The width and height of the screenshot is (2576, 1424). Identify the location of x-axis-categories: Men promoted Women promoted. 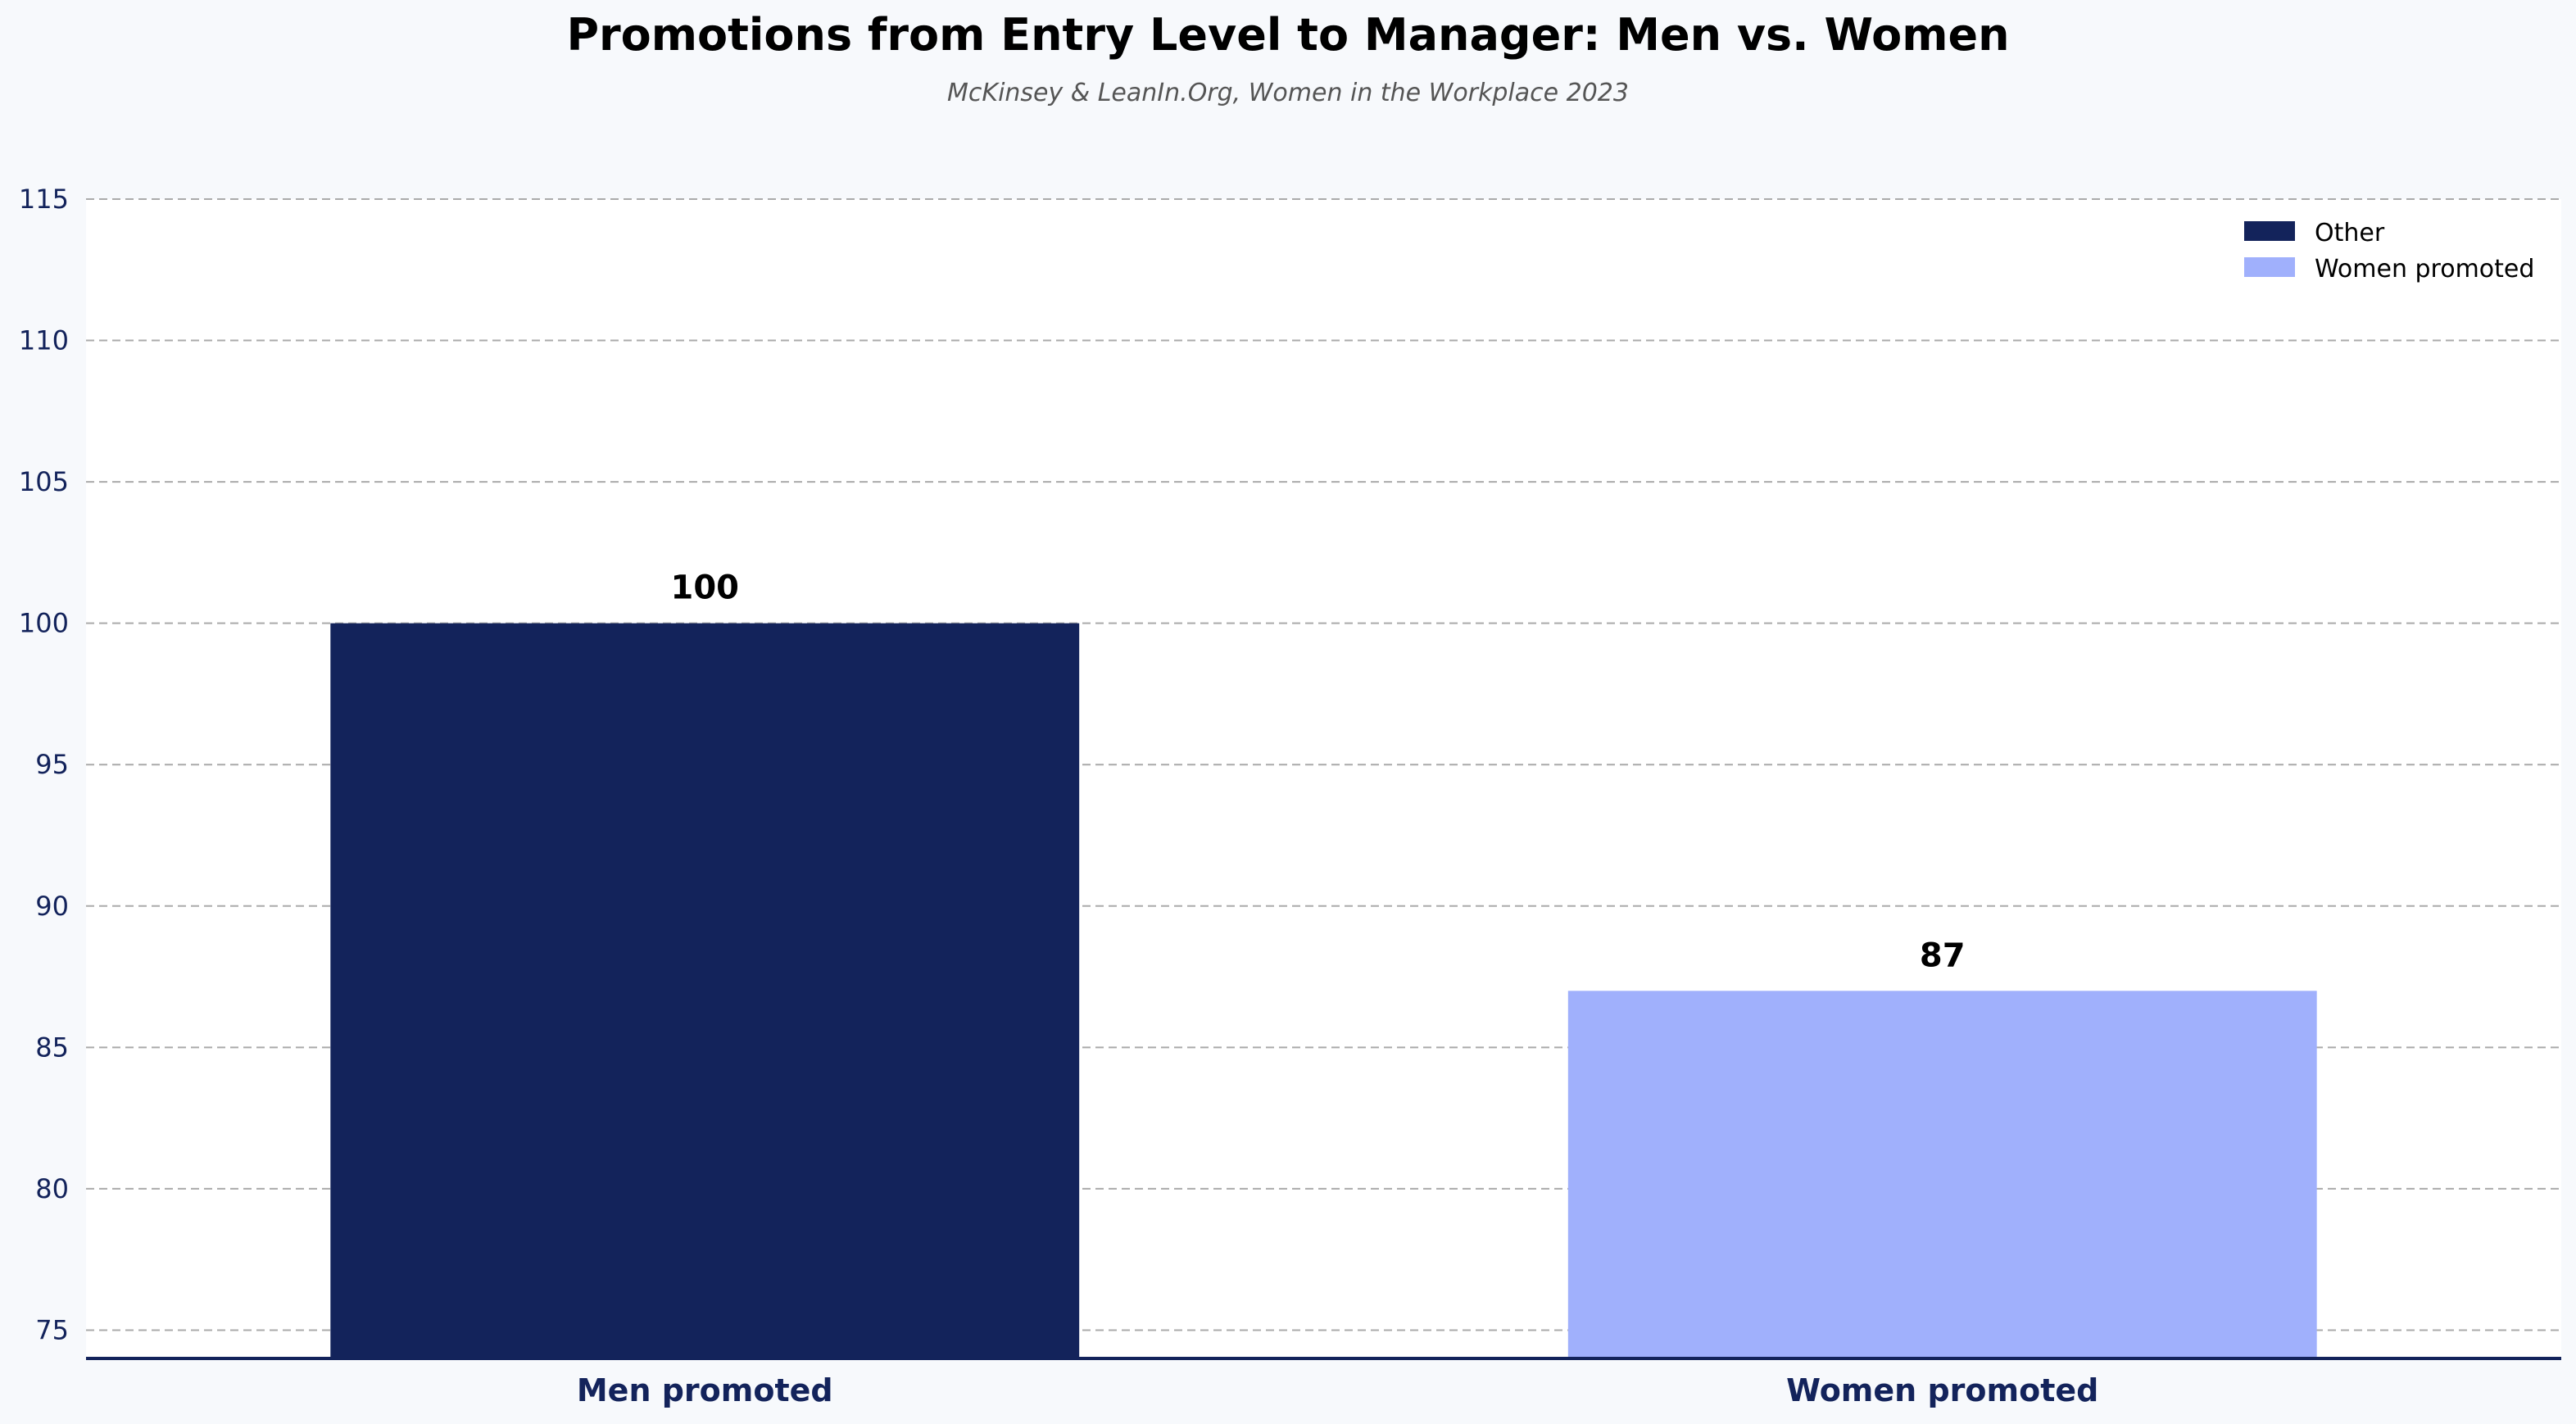
(1337, 1390).